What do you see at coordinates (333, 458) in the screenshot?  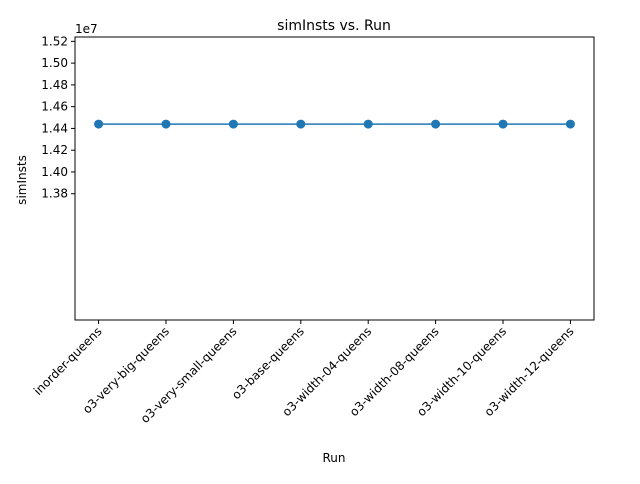 I see `x-axis-label: Run` at bounding box center [333, 458].